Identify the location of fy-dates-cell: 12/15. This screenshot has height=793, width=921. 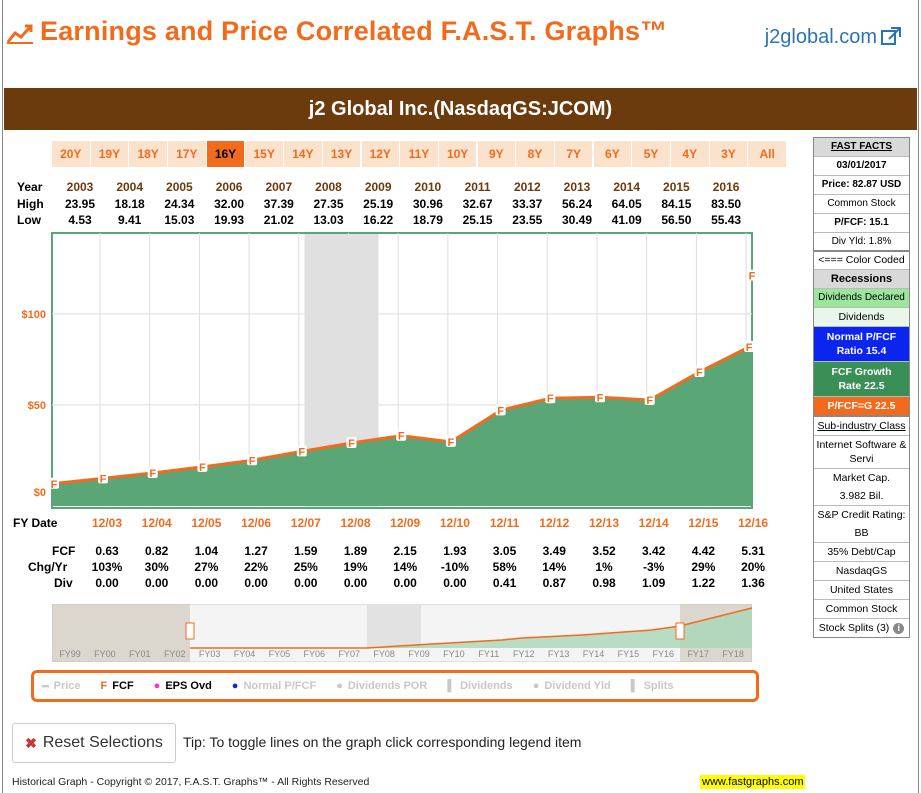
(703, 523).